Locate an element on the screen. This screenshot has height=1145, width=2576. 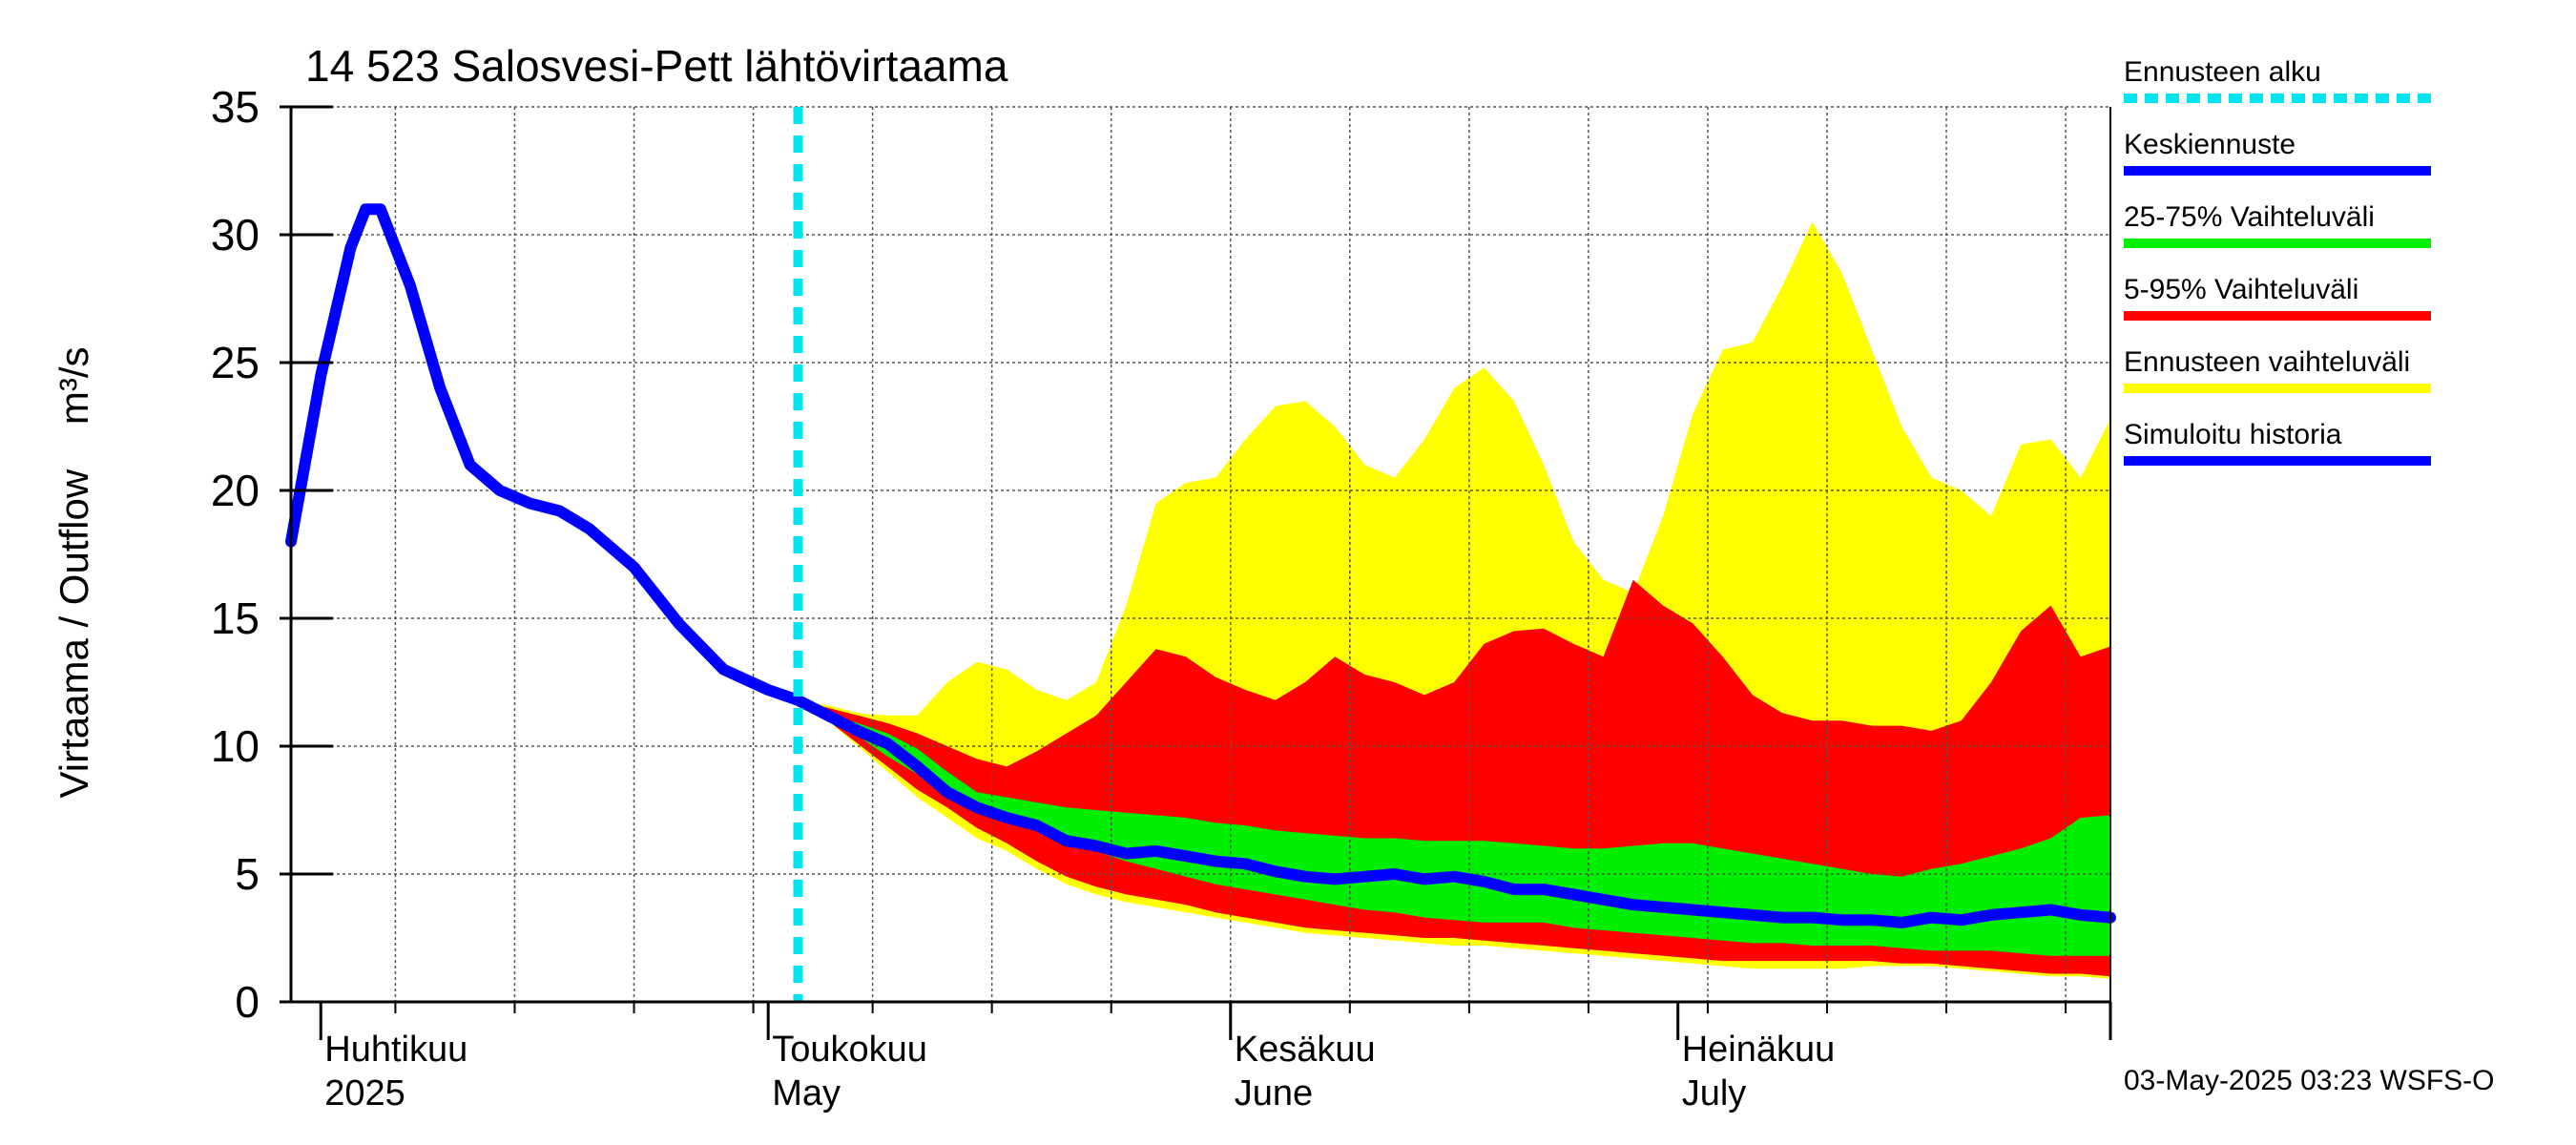
y-tick-label: 25 is located at coordinates (235, 363).